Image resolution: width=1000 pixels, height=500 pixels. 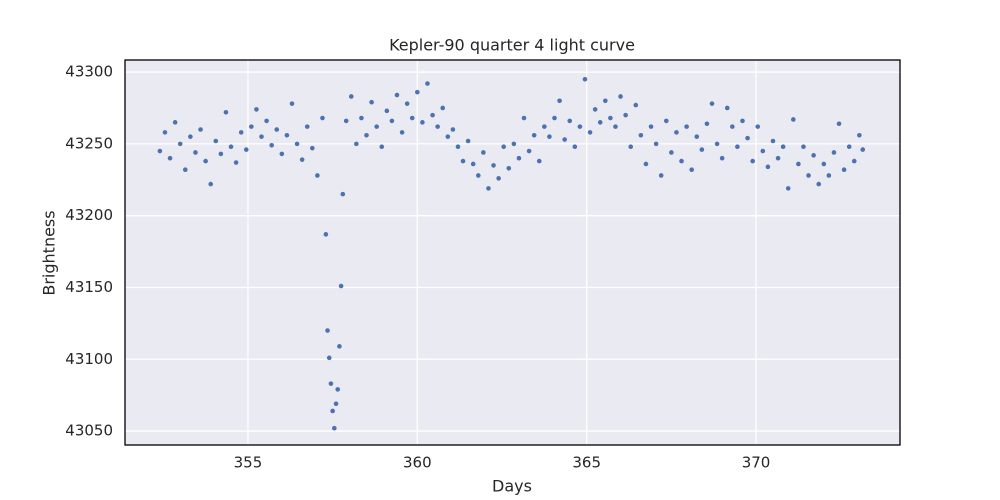 I want to click on y-tick-label: 43050, so click(x=89, y=431).